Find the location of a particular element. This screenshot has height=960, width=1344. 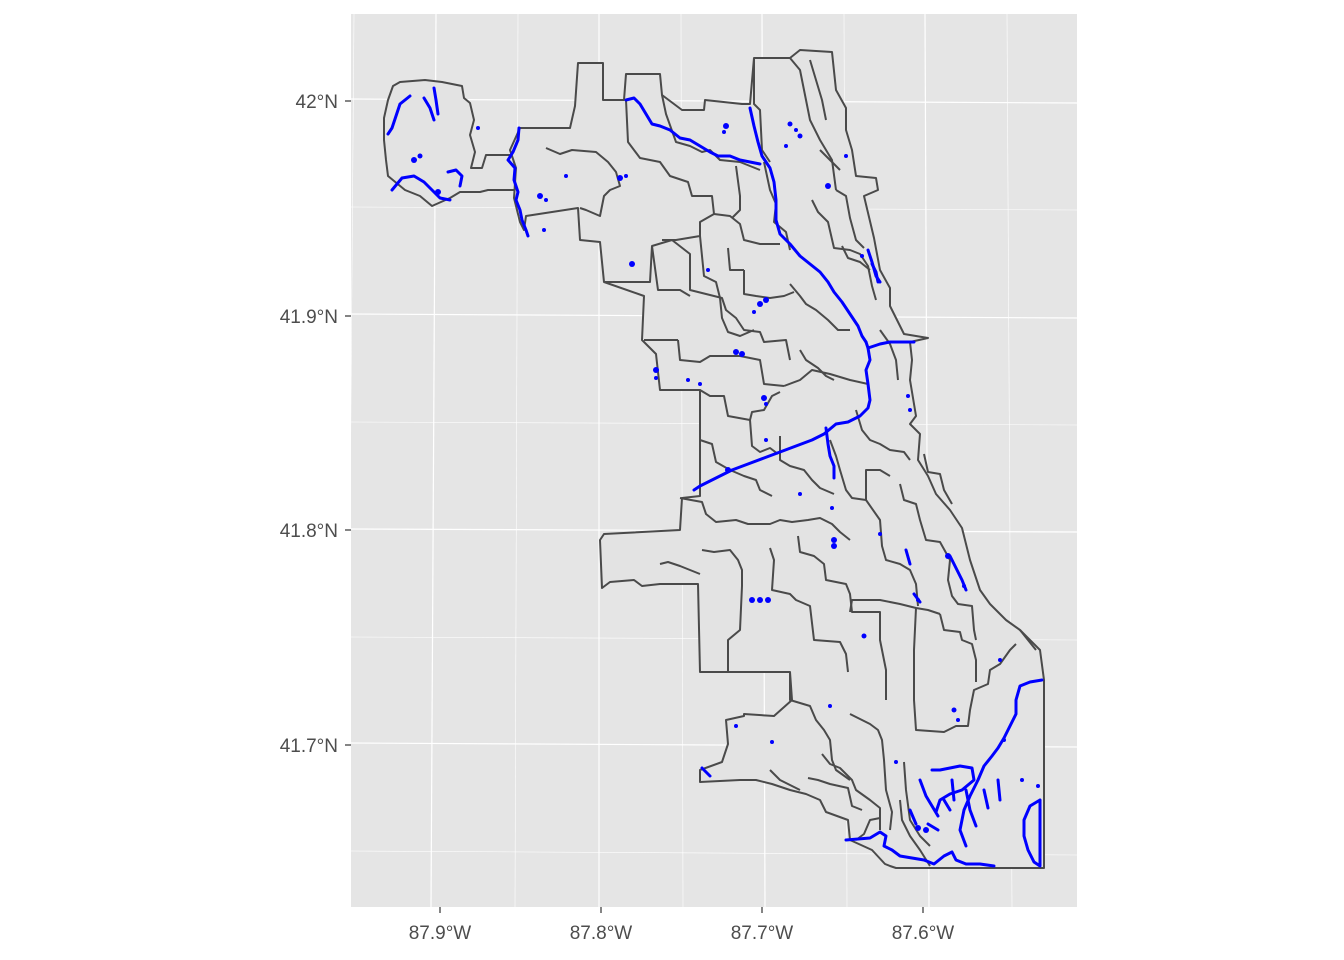

x-tick-label: 87.6°W is located at coordinates (923, 933).